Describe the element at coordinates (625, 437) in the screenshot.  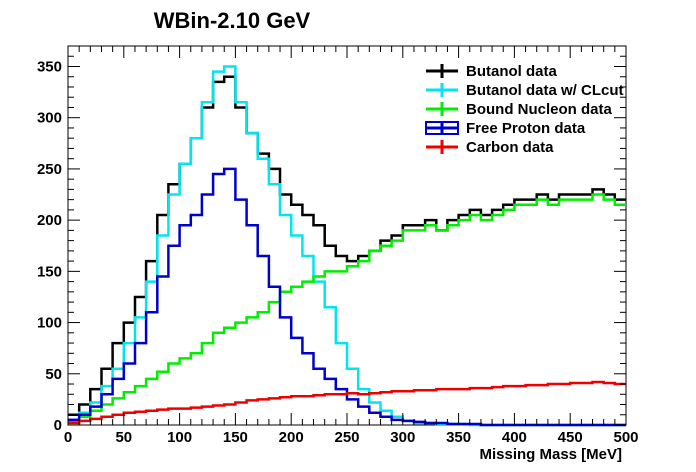
I see `x-tick-label: 500` at that location.